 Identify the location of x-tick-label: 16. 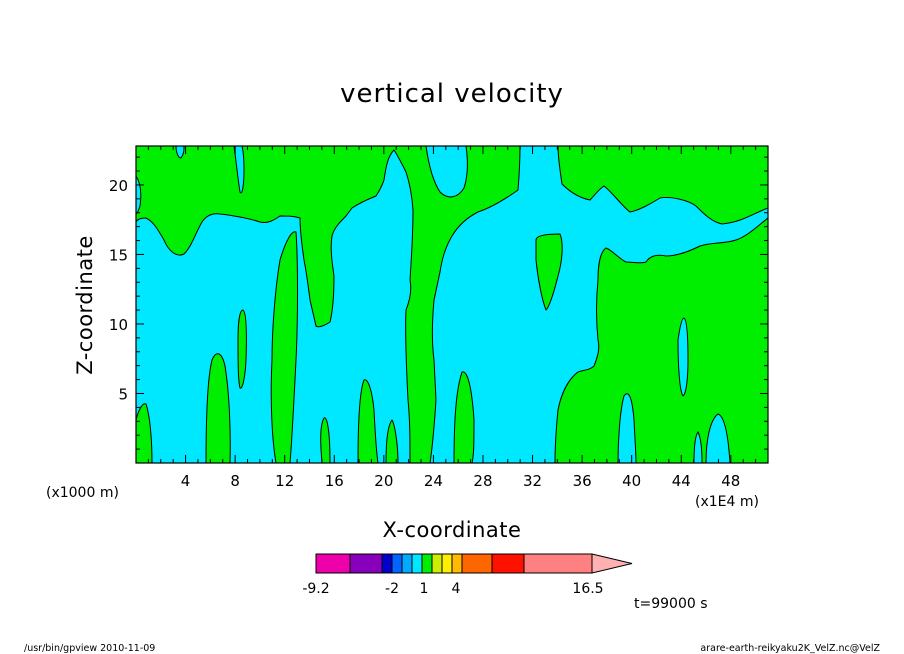
(334, 481).